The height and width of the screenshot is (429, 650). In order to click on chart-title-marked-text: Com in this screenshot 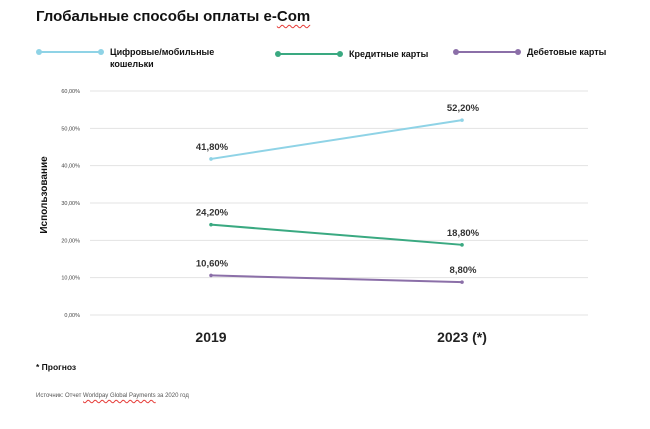, I will do `click(293, 16)`.